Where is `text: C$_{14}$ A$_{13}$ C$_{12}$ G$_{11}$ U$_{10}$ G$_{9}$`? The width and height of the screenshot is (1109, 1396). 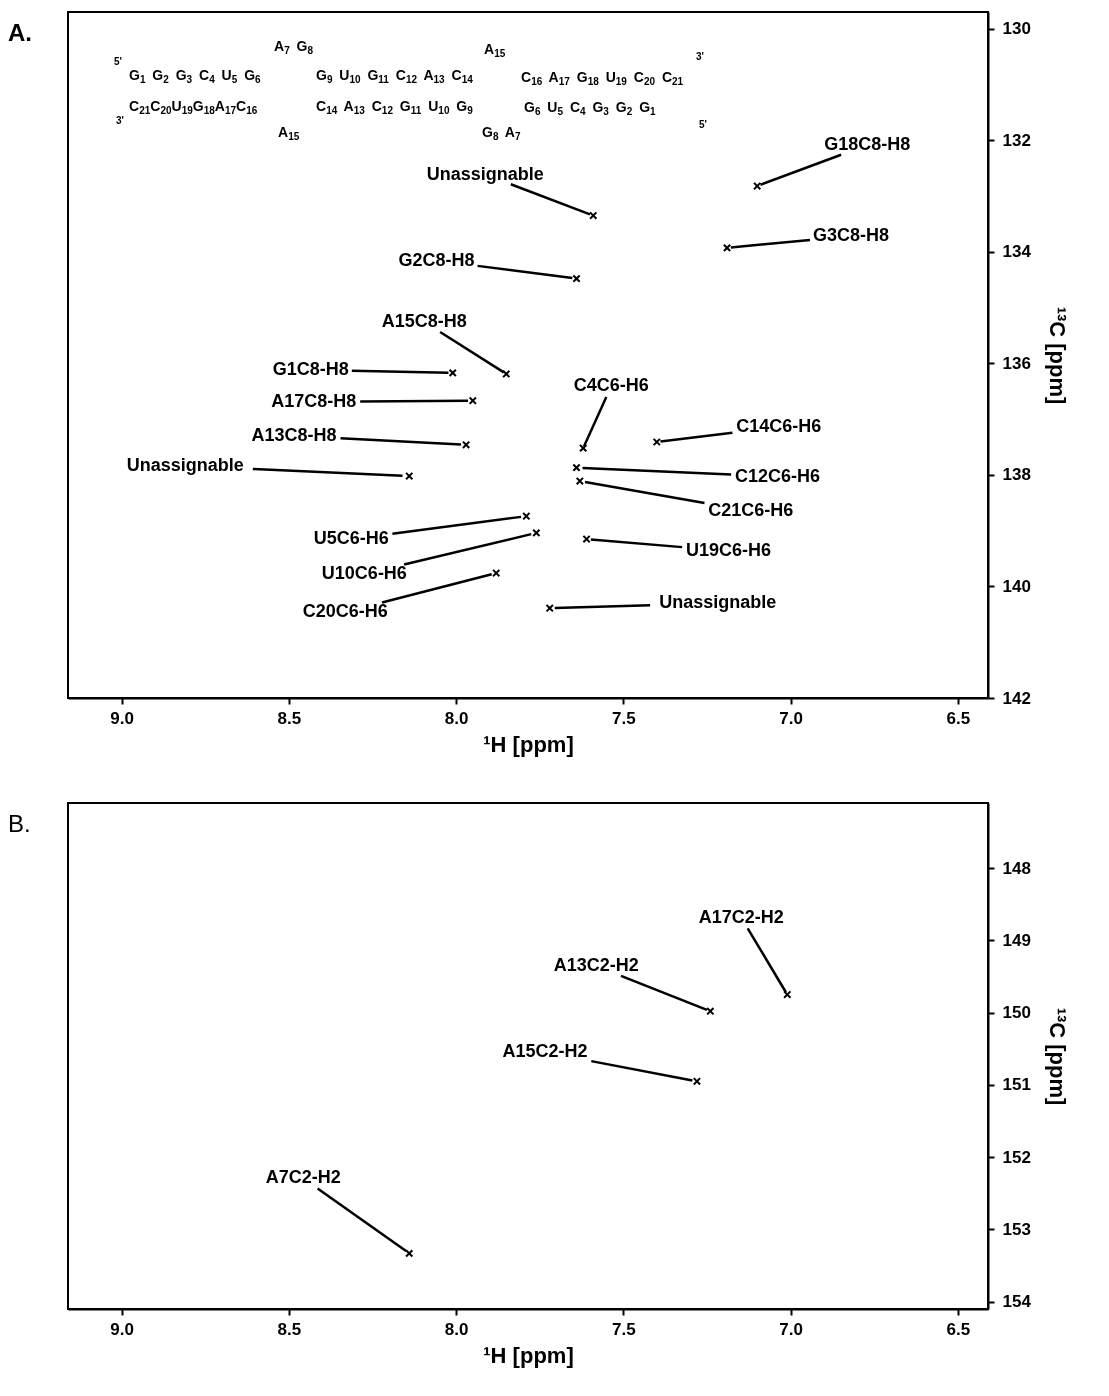
text: C$_{14}$ A$_{13}$ C$_{12}$ G$_{11}$ U$_{10}$ G$_{9}$ is located at coordinates (394, 107).